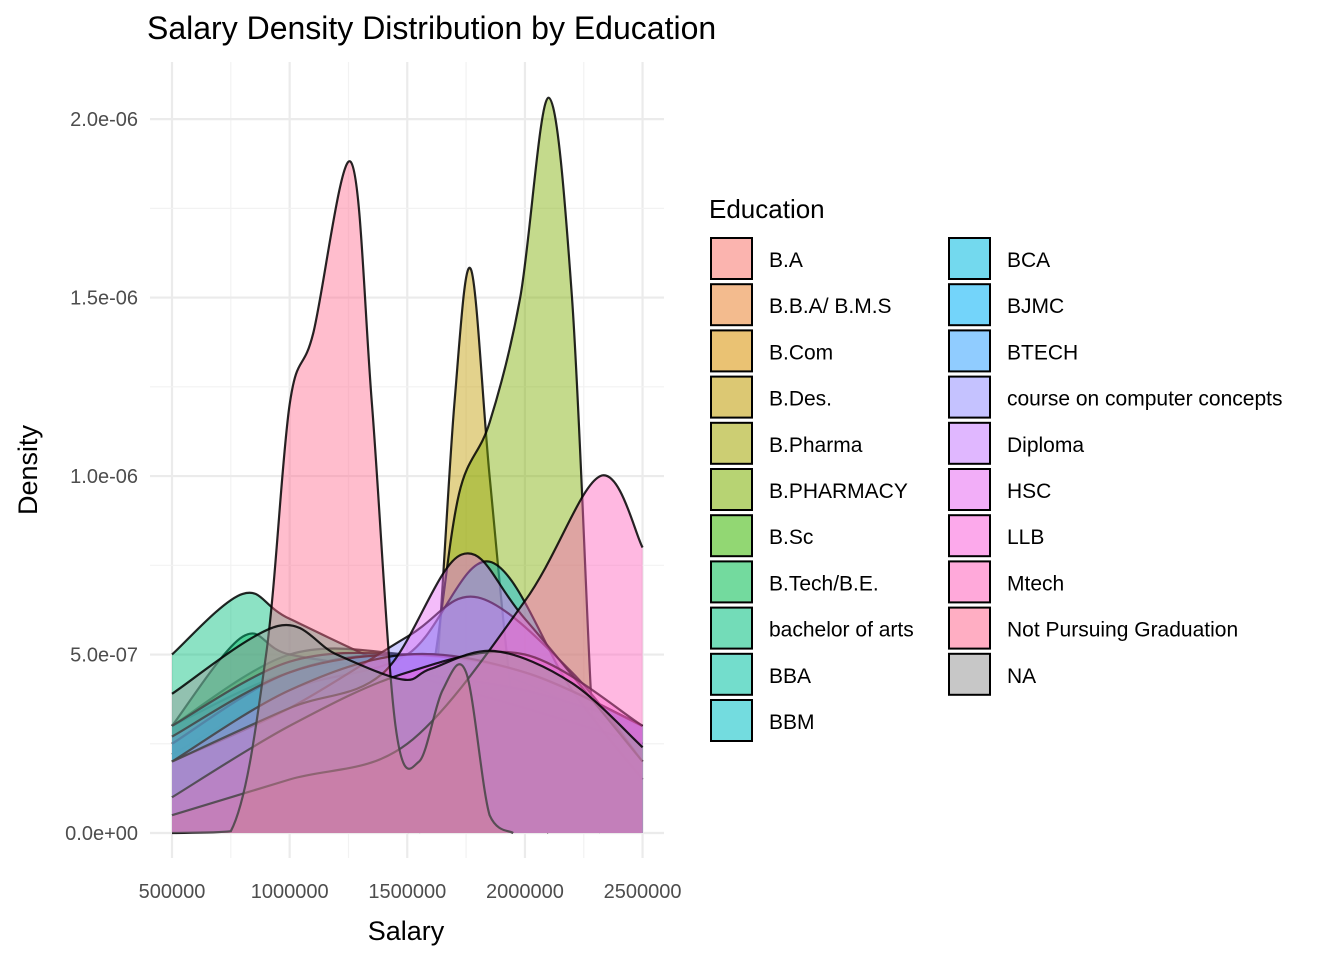 The height and width of the screenshot is (960, 1344). I want to click on legend-key-bca, so click(969, 258).